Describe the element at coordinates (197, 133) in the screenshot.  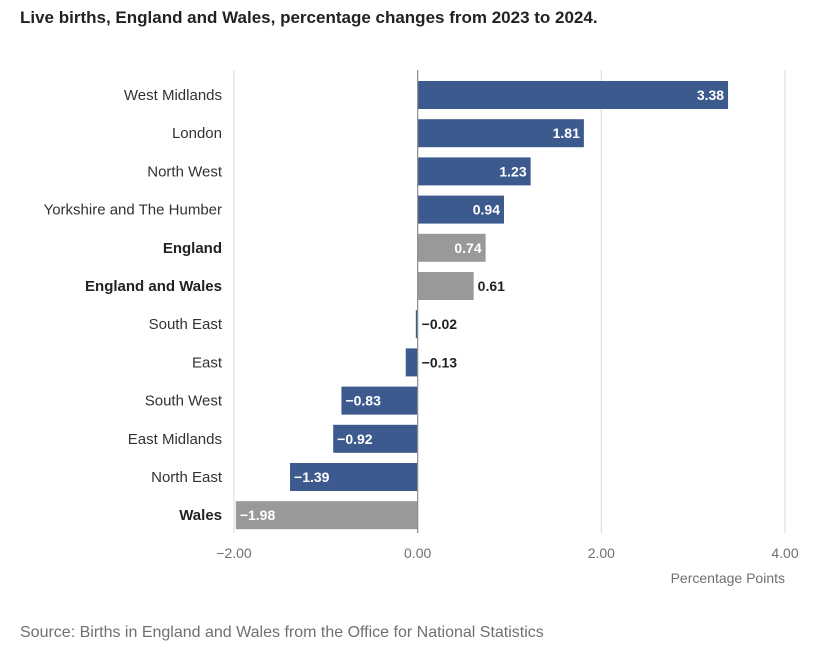
I see `category-label: London` at that location.